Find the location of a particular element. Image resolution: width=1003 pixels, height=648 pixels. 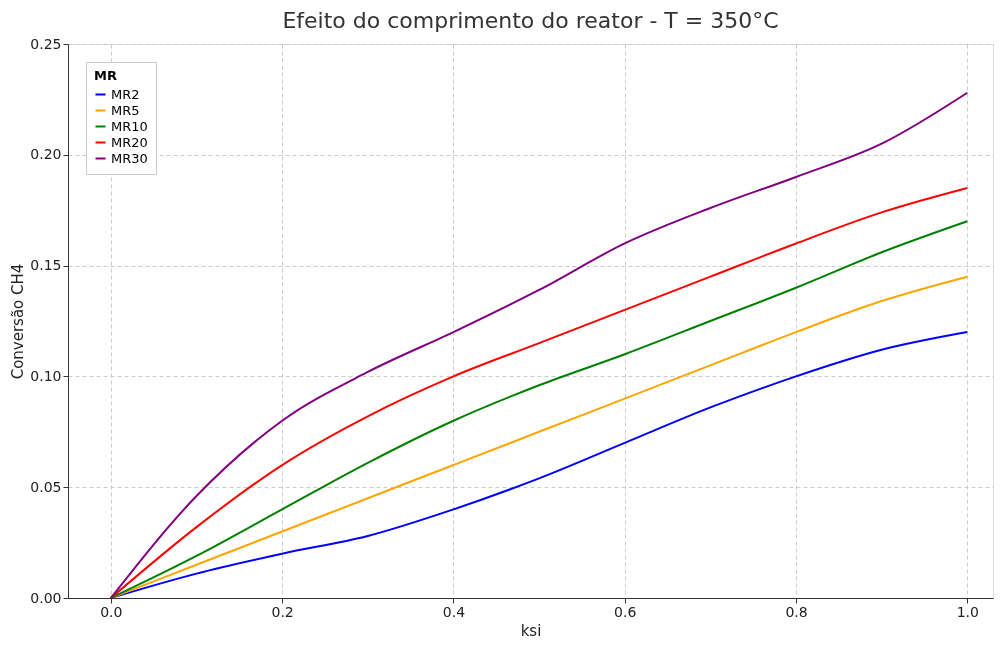

y-tick-label: 0.25 is located at coordinates (46, 43).